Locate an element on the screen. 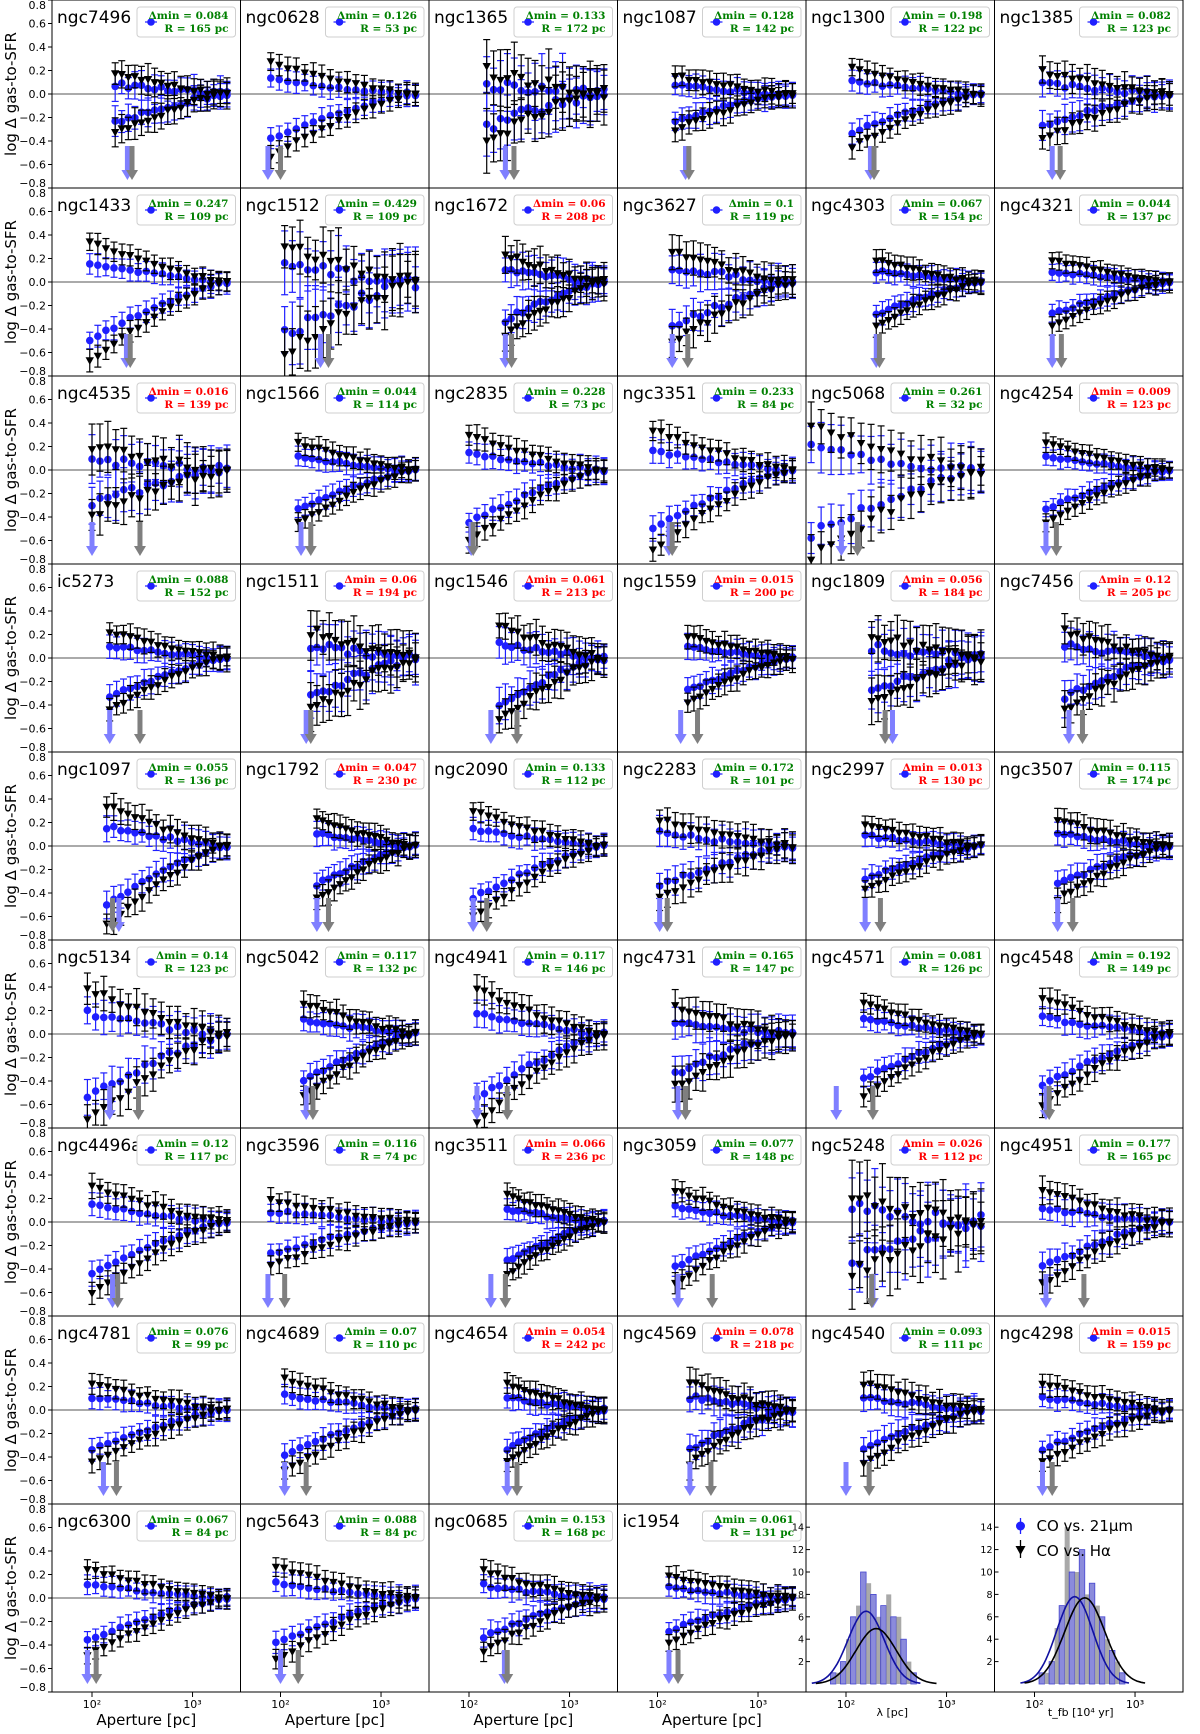 The height and width of the screenshot is (1734, 1200). galaxy-name: ngc0628 is located at coordinates (283, 18).